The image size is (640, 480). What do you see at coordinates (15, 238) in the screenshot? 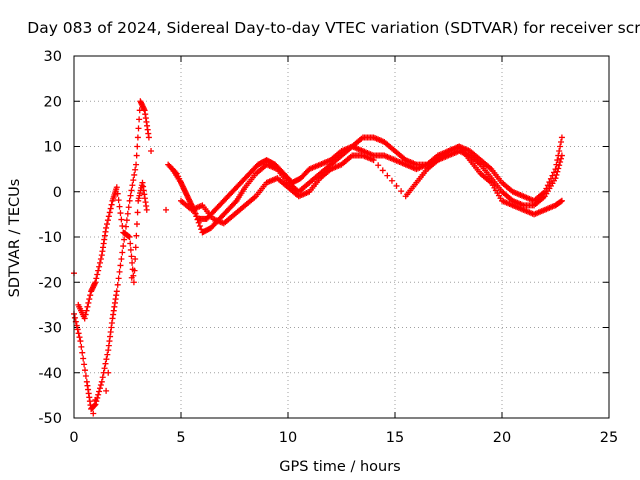
I see `y-axis-label: SDTVAR / TECUs` at bounding box center [15, 238].